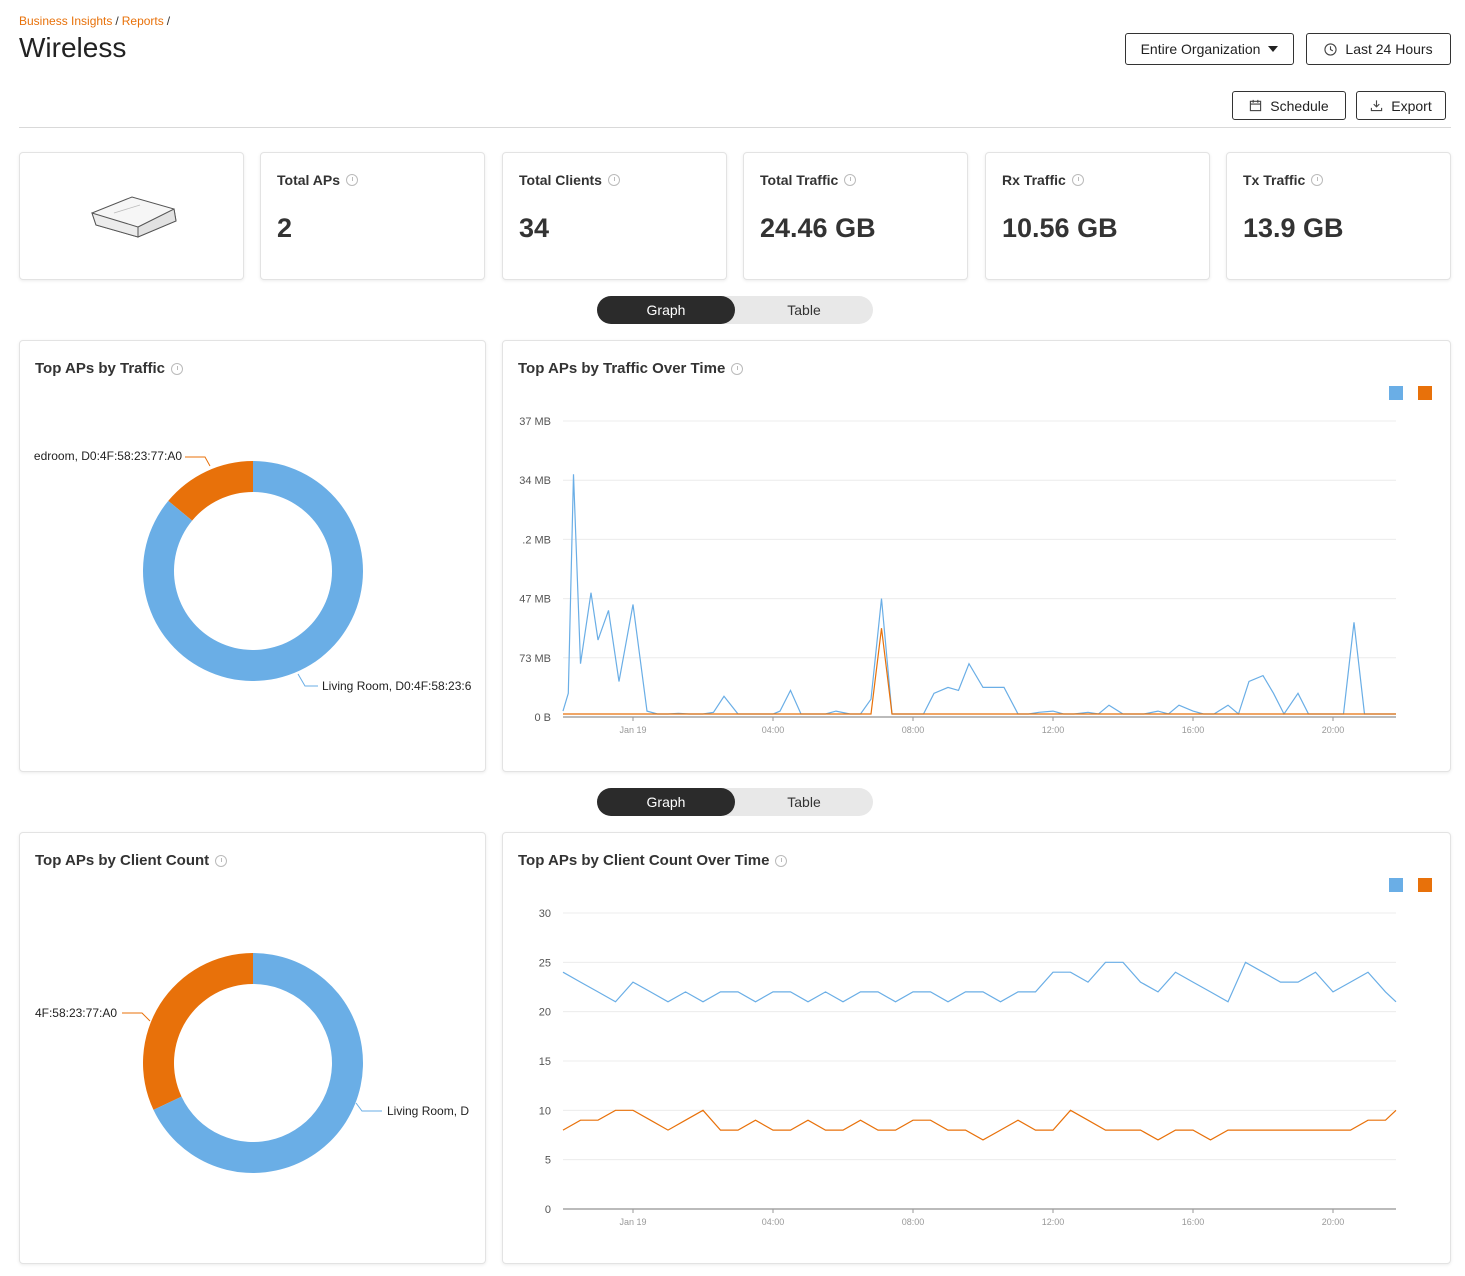 The height and width of the screenshot is (1276, 1465). What do you see at coordinates (535, 600) in the screenshot?
I see `y-tick-label: 47 MB` at bounding box center [535, 600].